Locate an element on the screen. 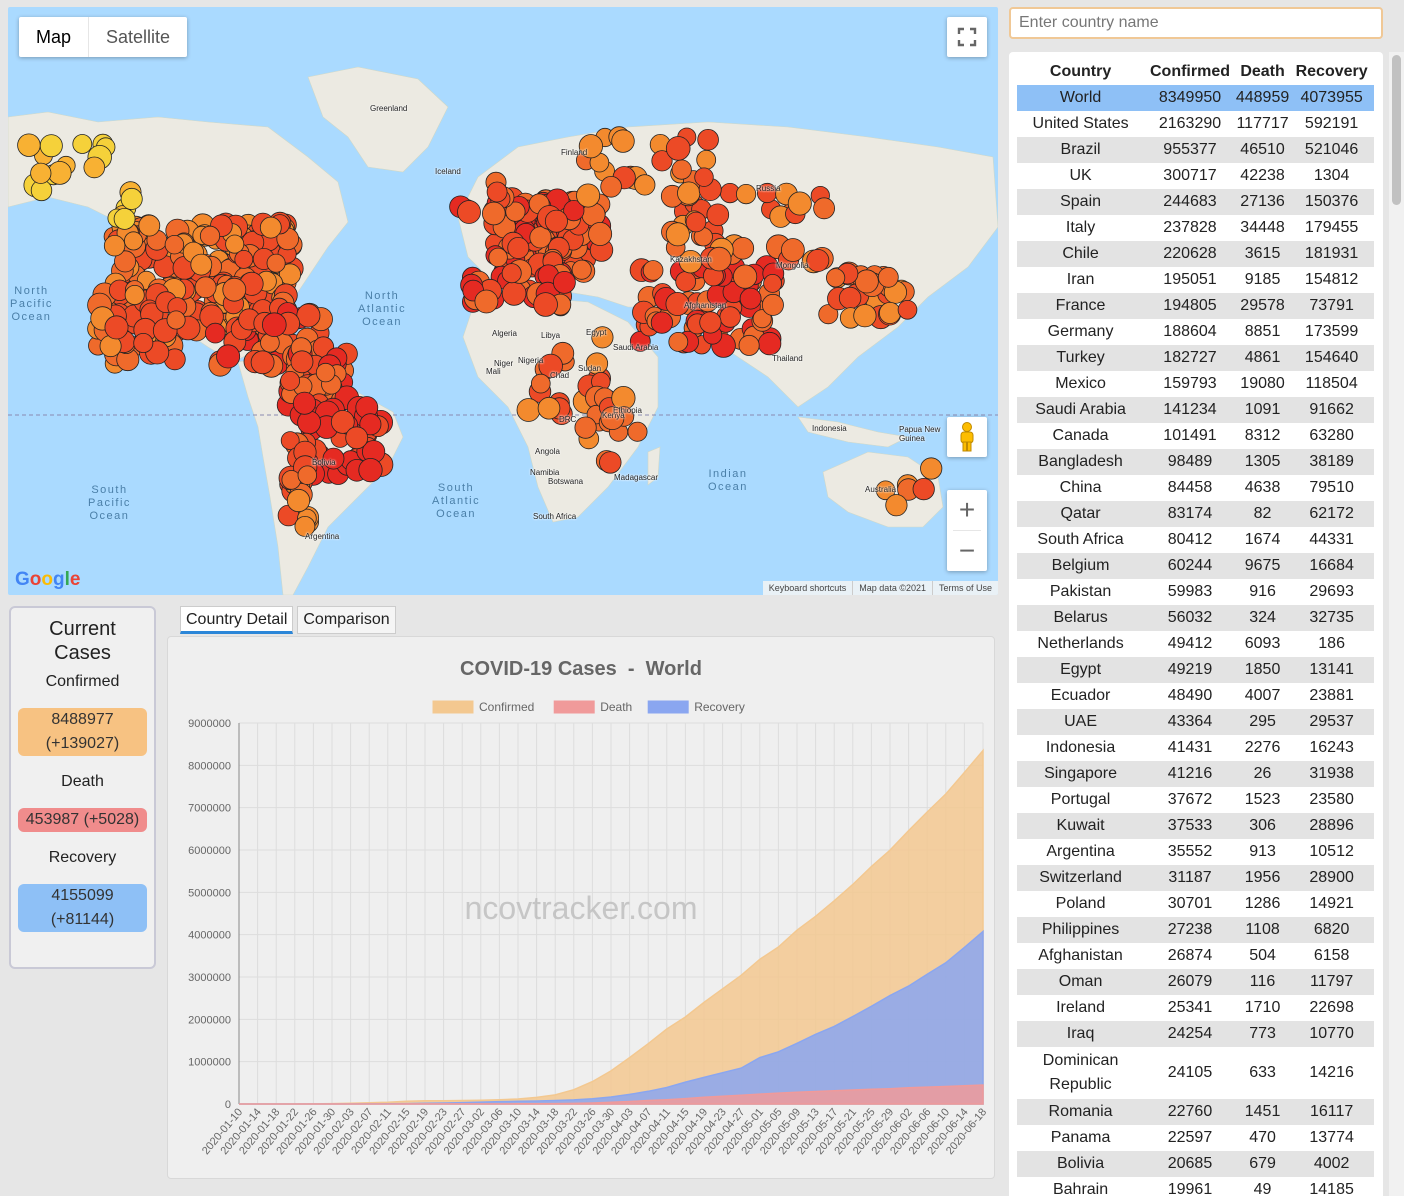 The image size is (1404, 1196). table-row: Canada 101491 8312 63280 is located at coordinates (1195, 436).